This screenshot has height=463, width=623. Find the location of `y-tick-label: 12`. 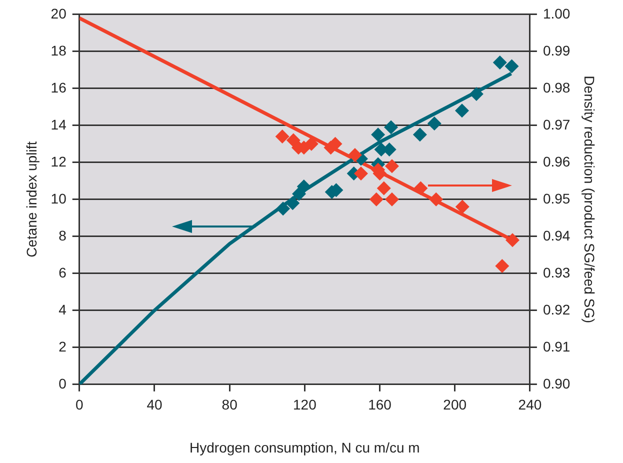

y-tick-label: 12 is located at coordinates (58, 161).